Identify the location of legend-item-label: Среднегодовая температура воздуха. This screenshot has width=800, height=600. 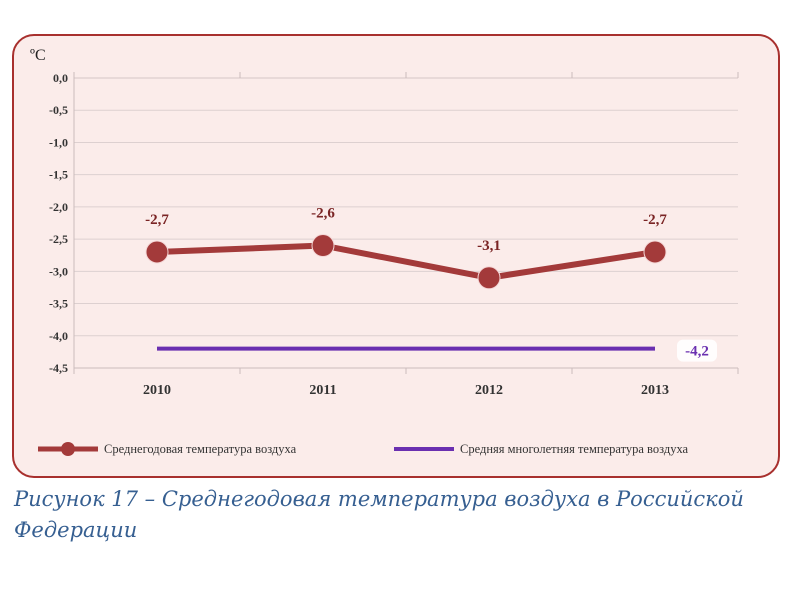
(200, 449).